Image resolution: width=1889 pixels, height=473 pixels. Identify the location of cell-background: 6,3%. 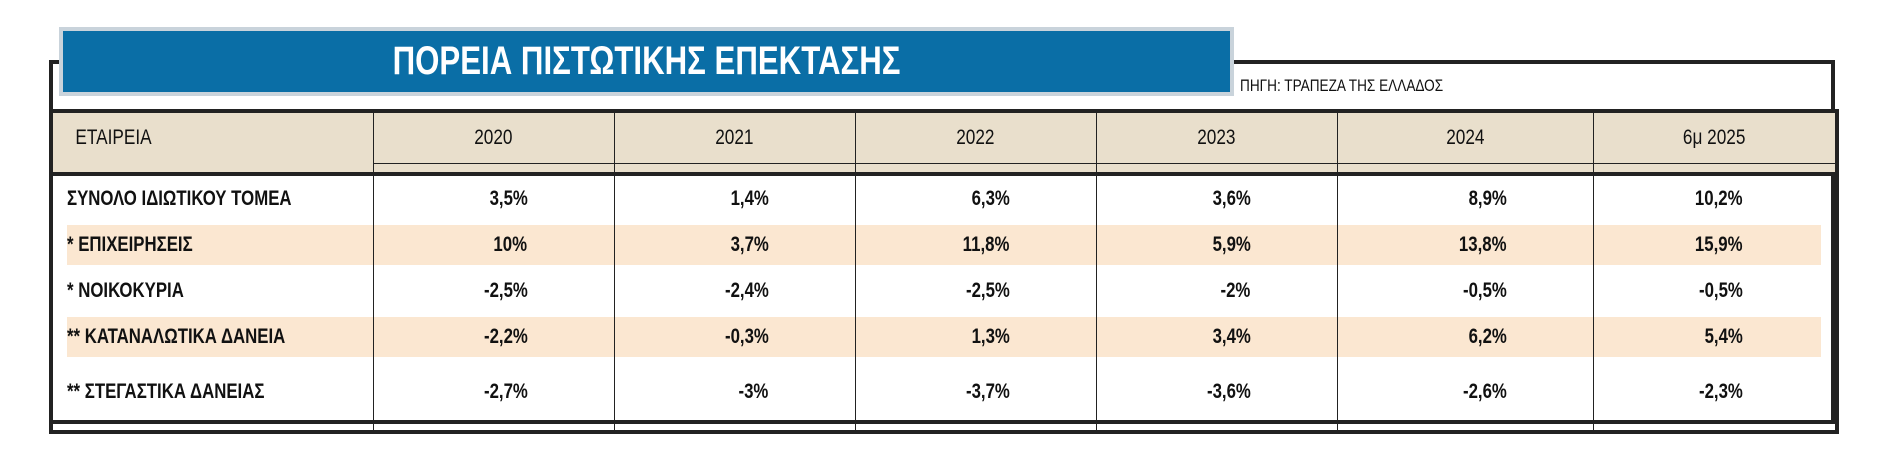
(976, 199).